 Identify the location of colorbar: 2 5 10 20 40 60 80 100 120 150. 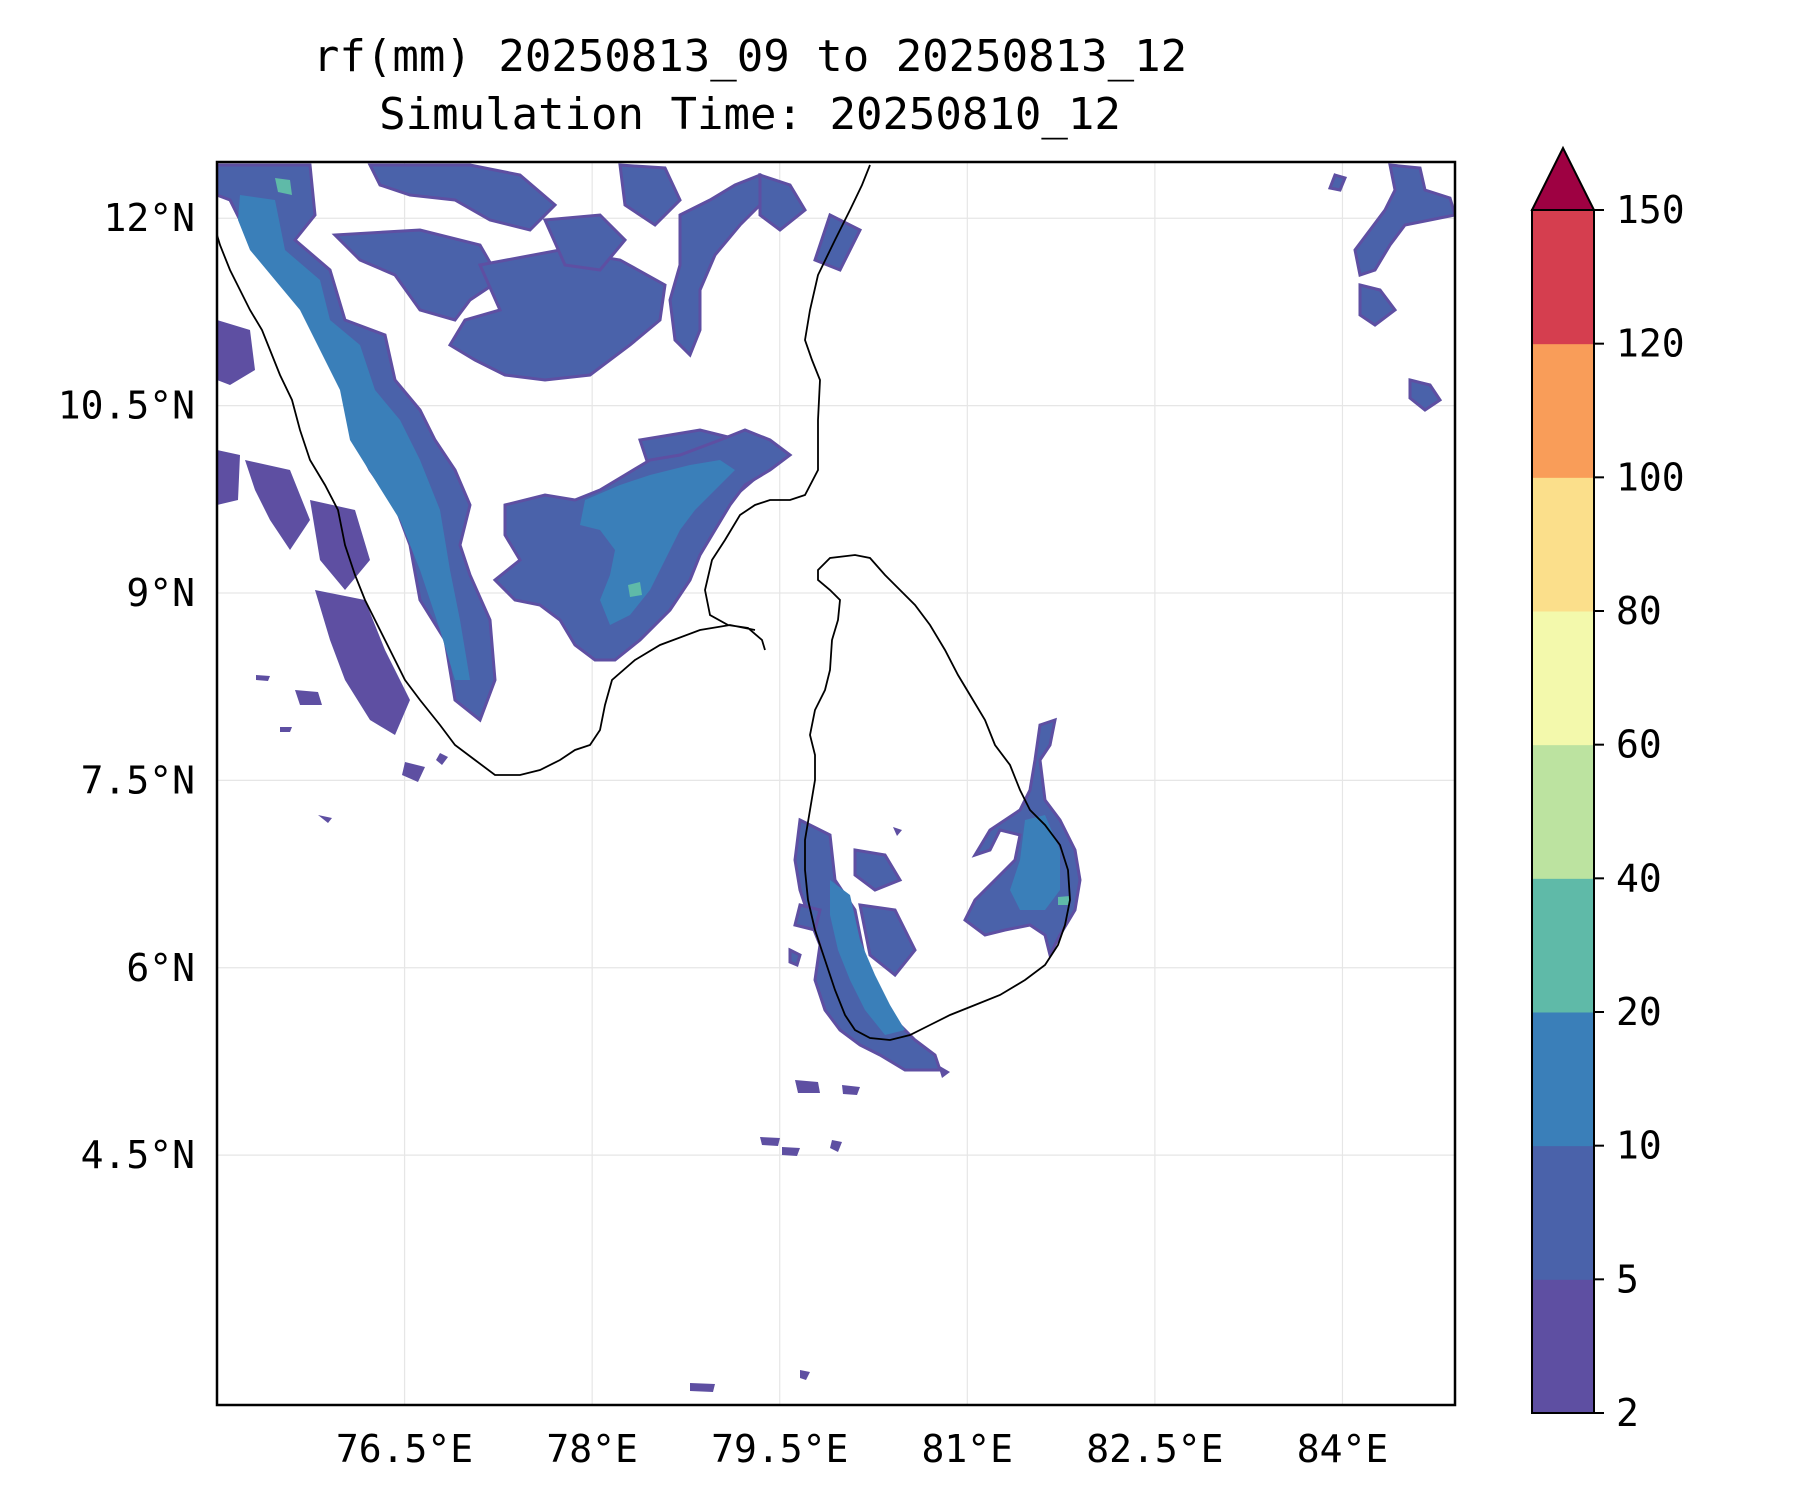
(1607, 790).